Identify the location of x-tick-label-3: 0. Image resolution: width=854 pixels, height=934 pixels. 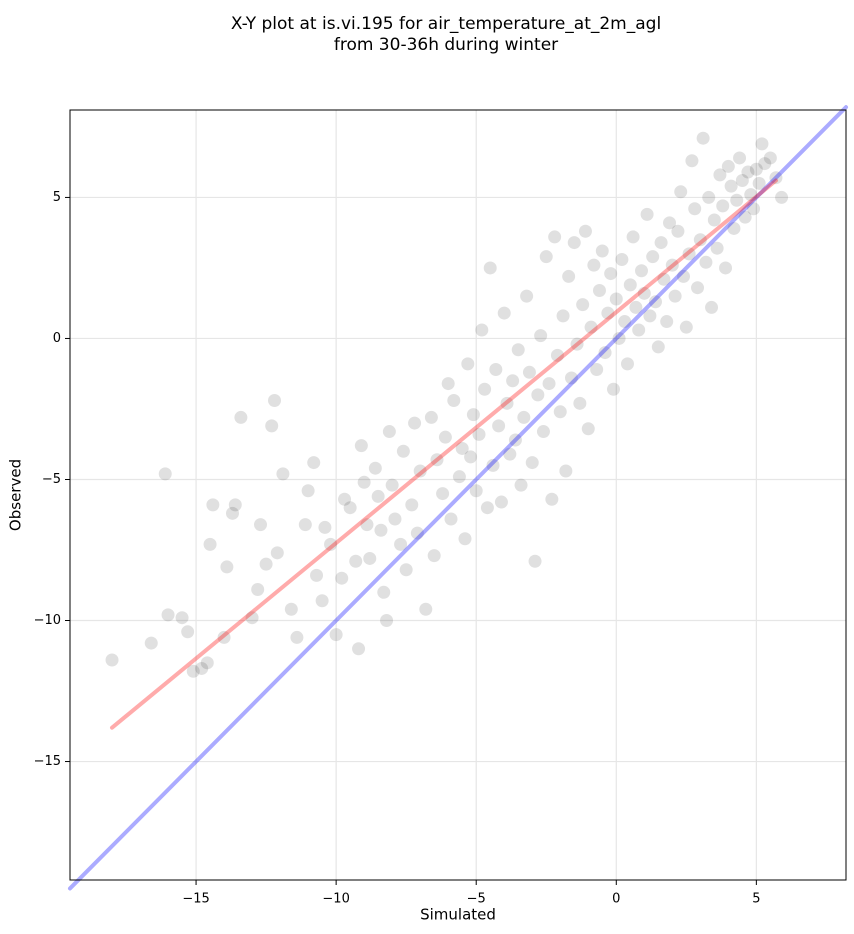
(616, 899).